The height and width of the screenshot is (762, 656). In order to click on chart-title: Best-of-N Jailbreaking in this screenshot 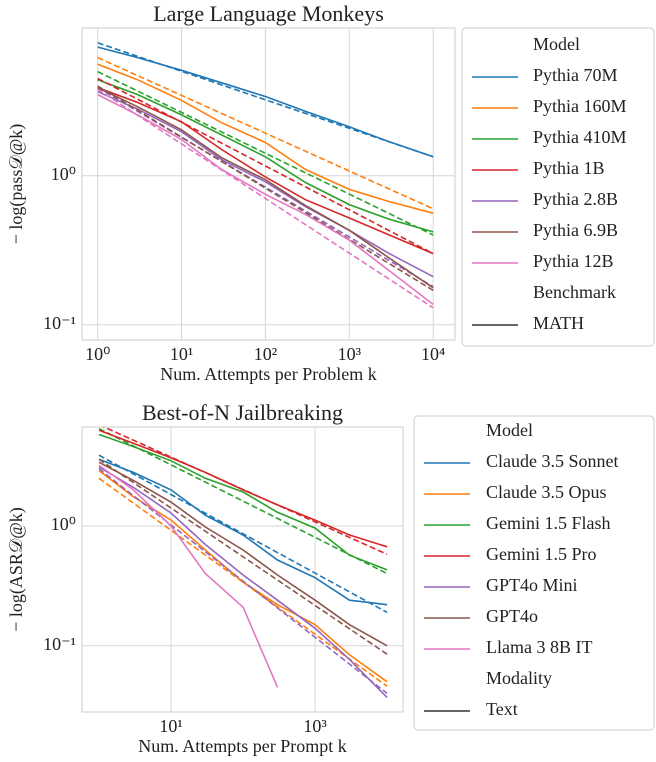, I will do `click(242, 412)`.